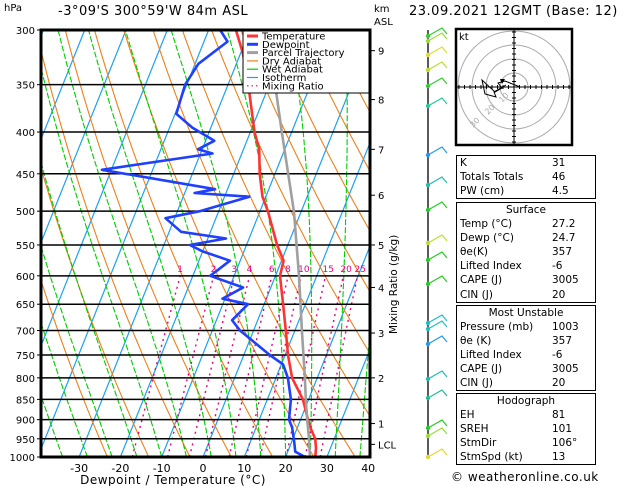 Image resolution: width=629 pixels, height=486 pixels. I want to click on mixing-ratio-label: 4, so click(250, 270).